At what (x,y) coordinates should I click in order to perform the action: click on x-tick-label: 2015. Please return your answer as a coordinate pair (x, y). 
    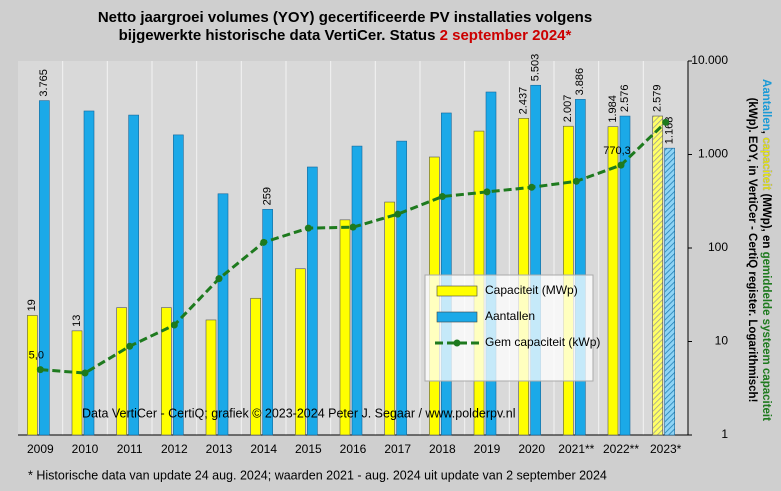
    Looking at the image, I should click on (308, 449).